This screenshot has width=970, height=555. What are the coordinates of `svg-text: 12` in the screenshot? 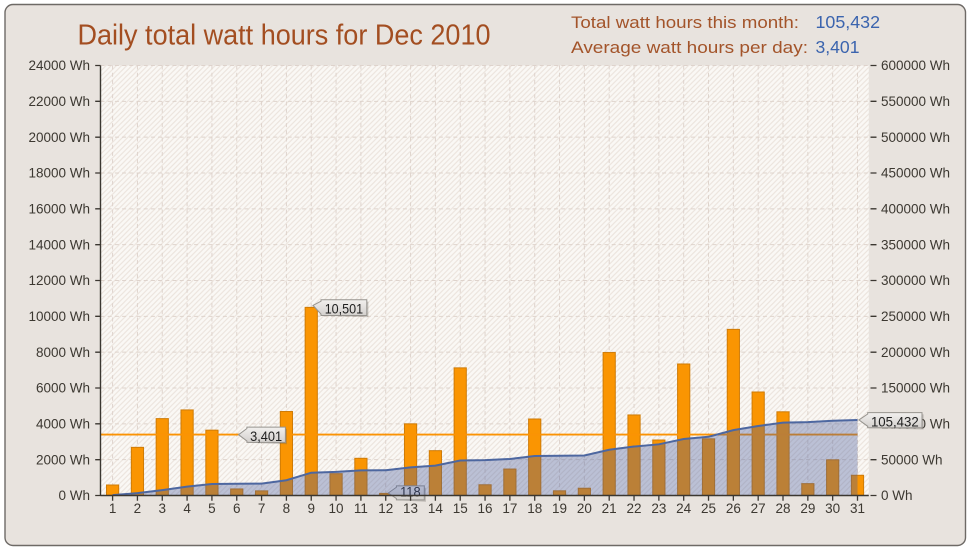 It's located at (385, 508).